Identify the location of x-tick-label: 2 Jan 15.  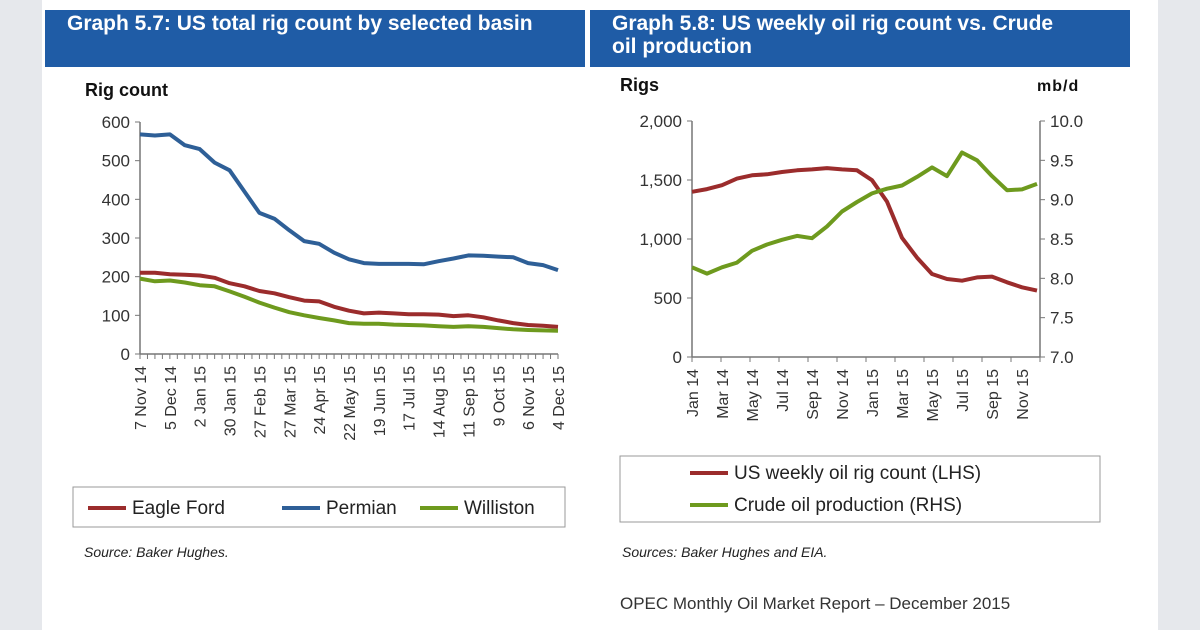
(201, 396).